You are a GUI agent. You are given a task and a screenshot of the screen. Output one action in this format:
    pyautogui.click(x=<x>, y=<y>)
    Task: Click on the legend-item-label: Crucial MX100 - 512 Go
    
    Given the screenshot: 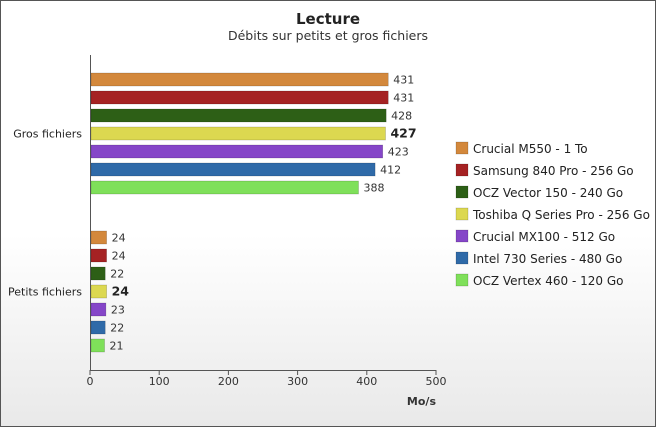 What is the action you would take?
    pyautogui.click(x=544, y=237)
    